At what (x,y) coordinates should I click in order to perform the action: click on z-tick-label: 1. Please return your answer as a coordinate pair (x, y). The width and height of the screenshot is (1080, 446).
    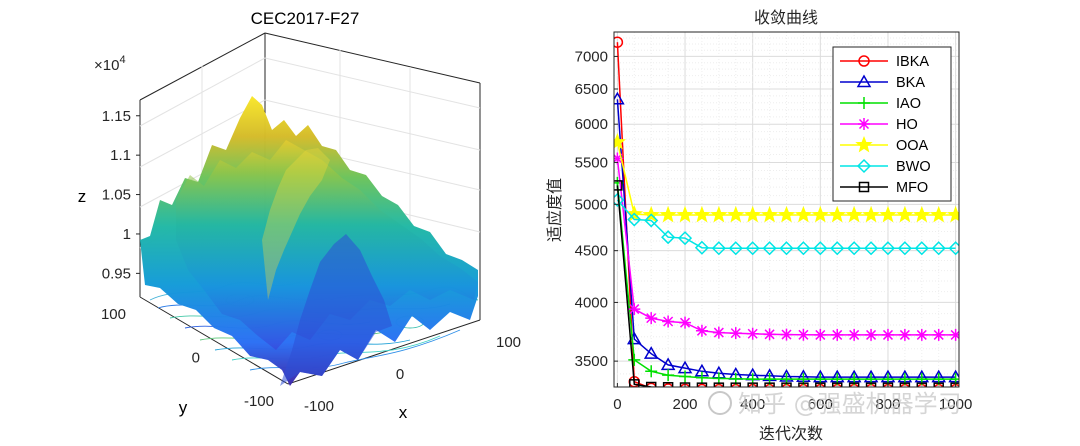
    Looking at the image, I should click on (127, 234).